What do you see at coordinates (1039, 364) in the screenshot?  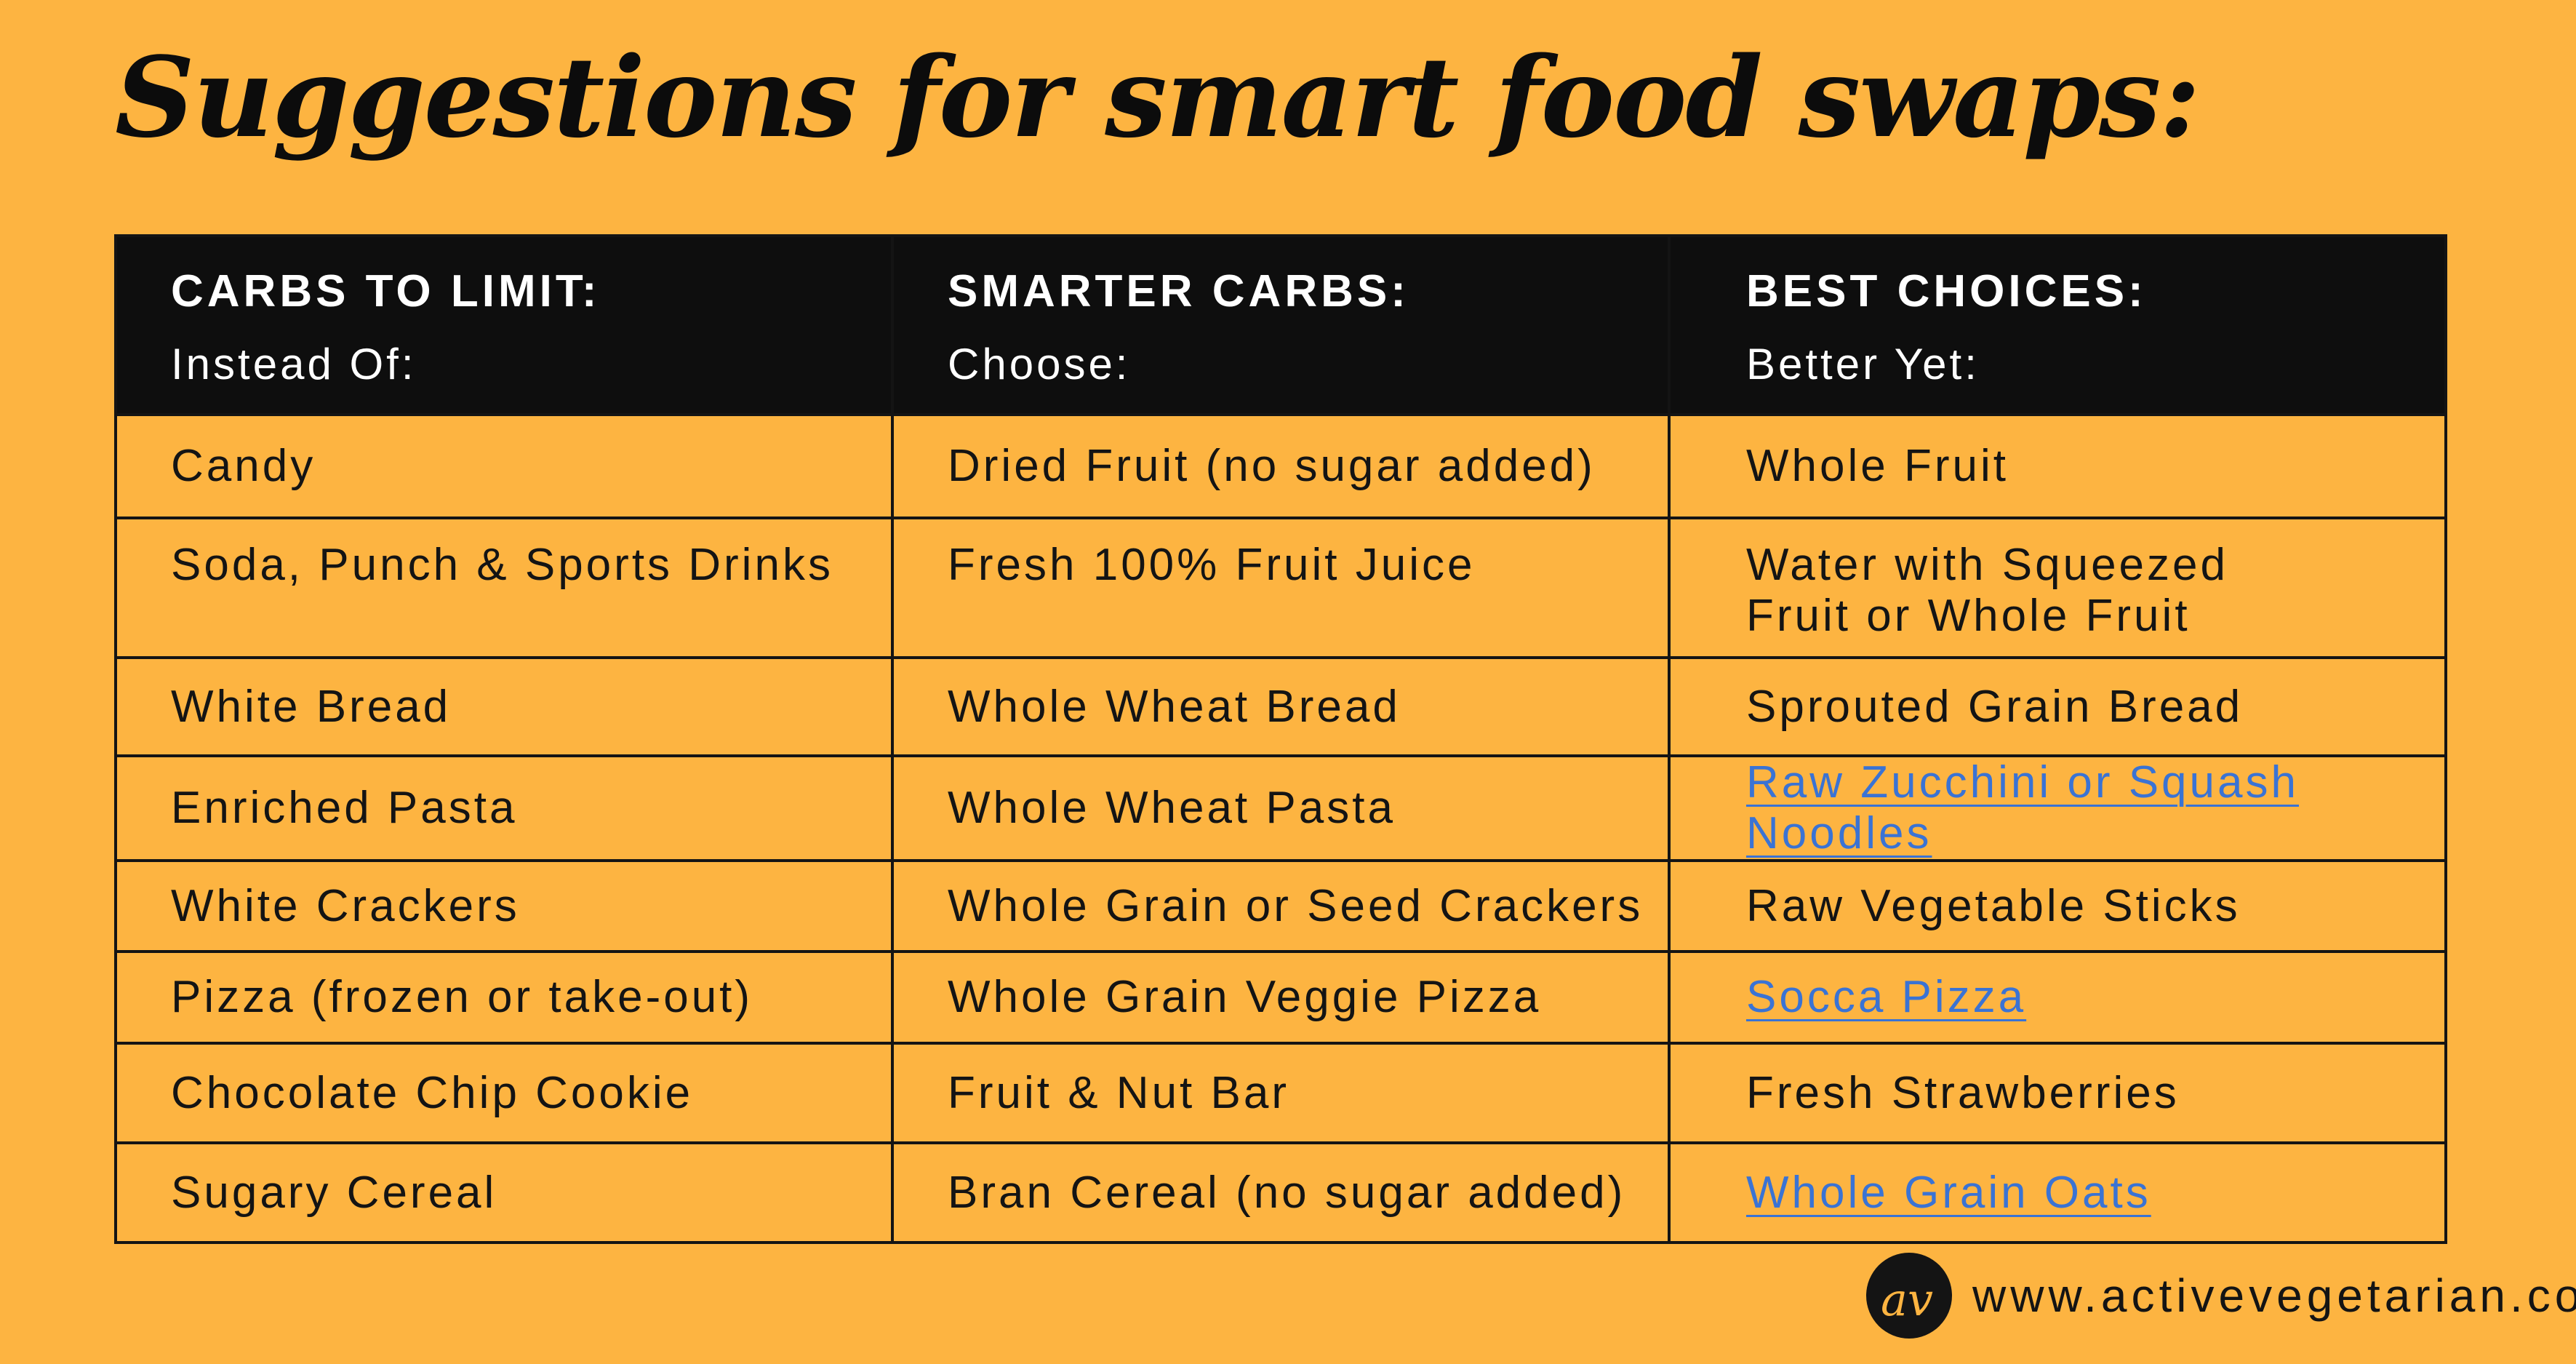 I see `header-sub-label: Choose:` at bounding box center [1039, 364].